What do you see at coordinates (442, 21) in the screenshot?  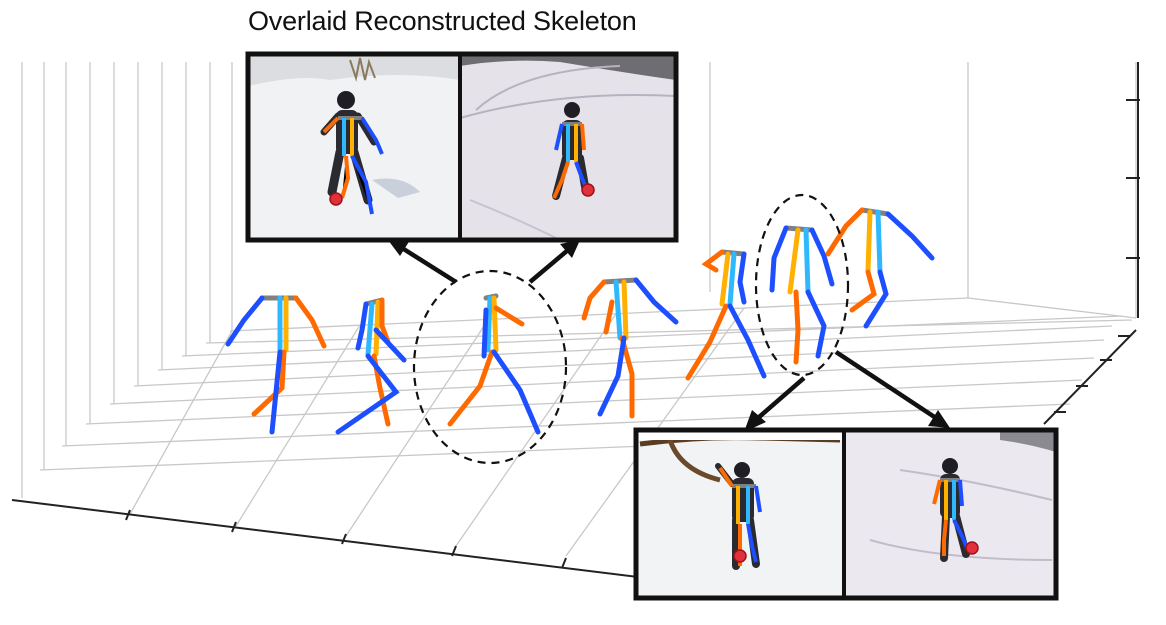 I see `figure-caption: Overlaid Reconstructed Skeleton` at bounding box center [442, 21].